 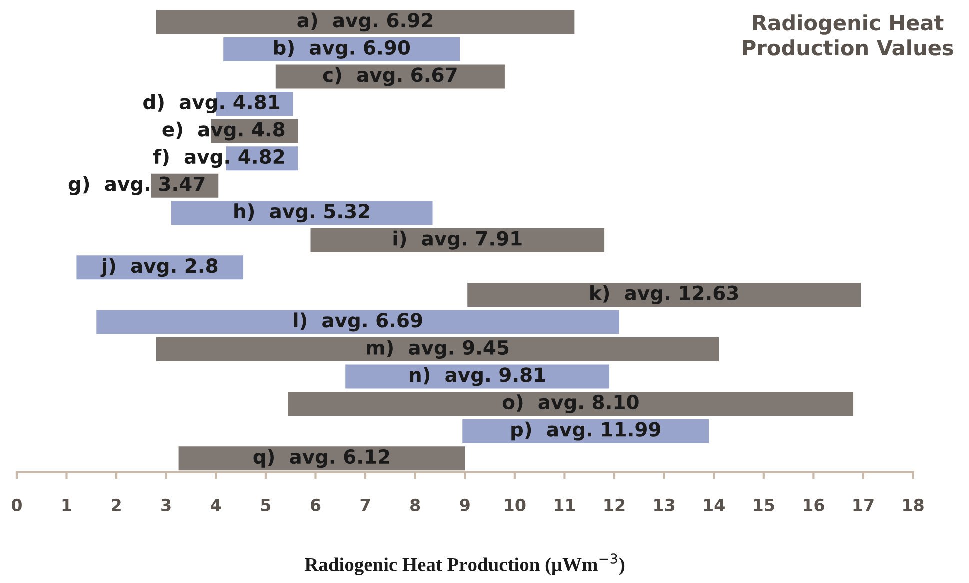 What do you see at coordinates (390, 76) in the screenshot?
I see `annotation: c) avg. 6.67` at bounding box center [390, 76].